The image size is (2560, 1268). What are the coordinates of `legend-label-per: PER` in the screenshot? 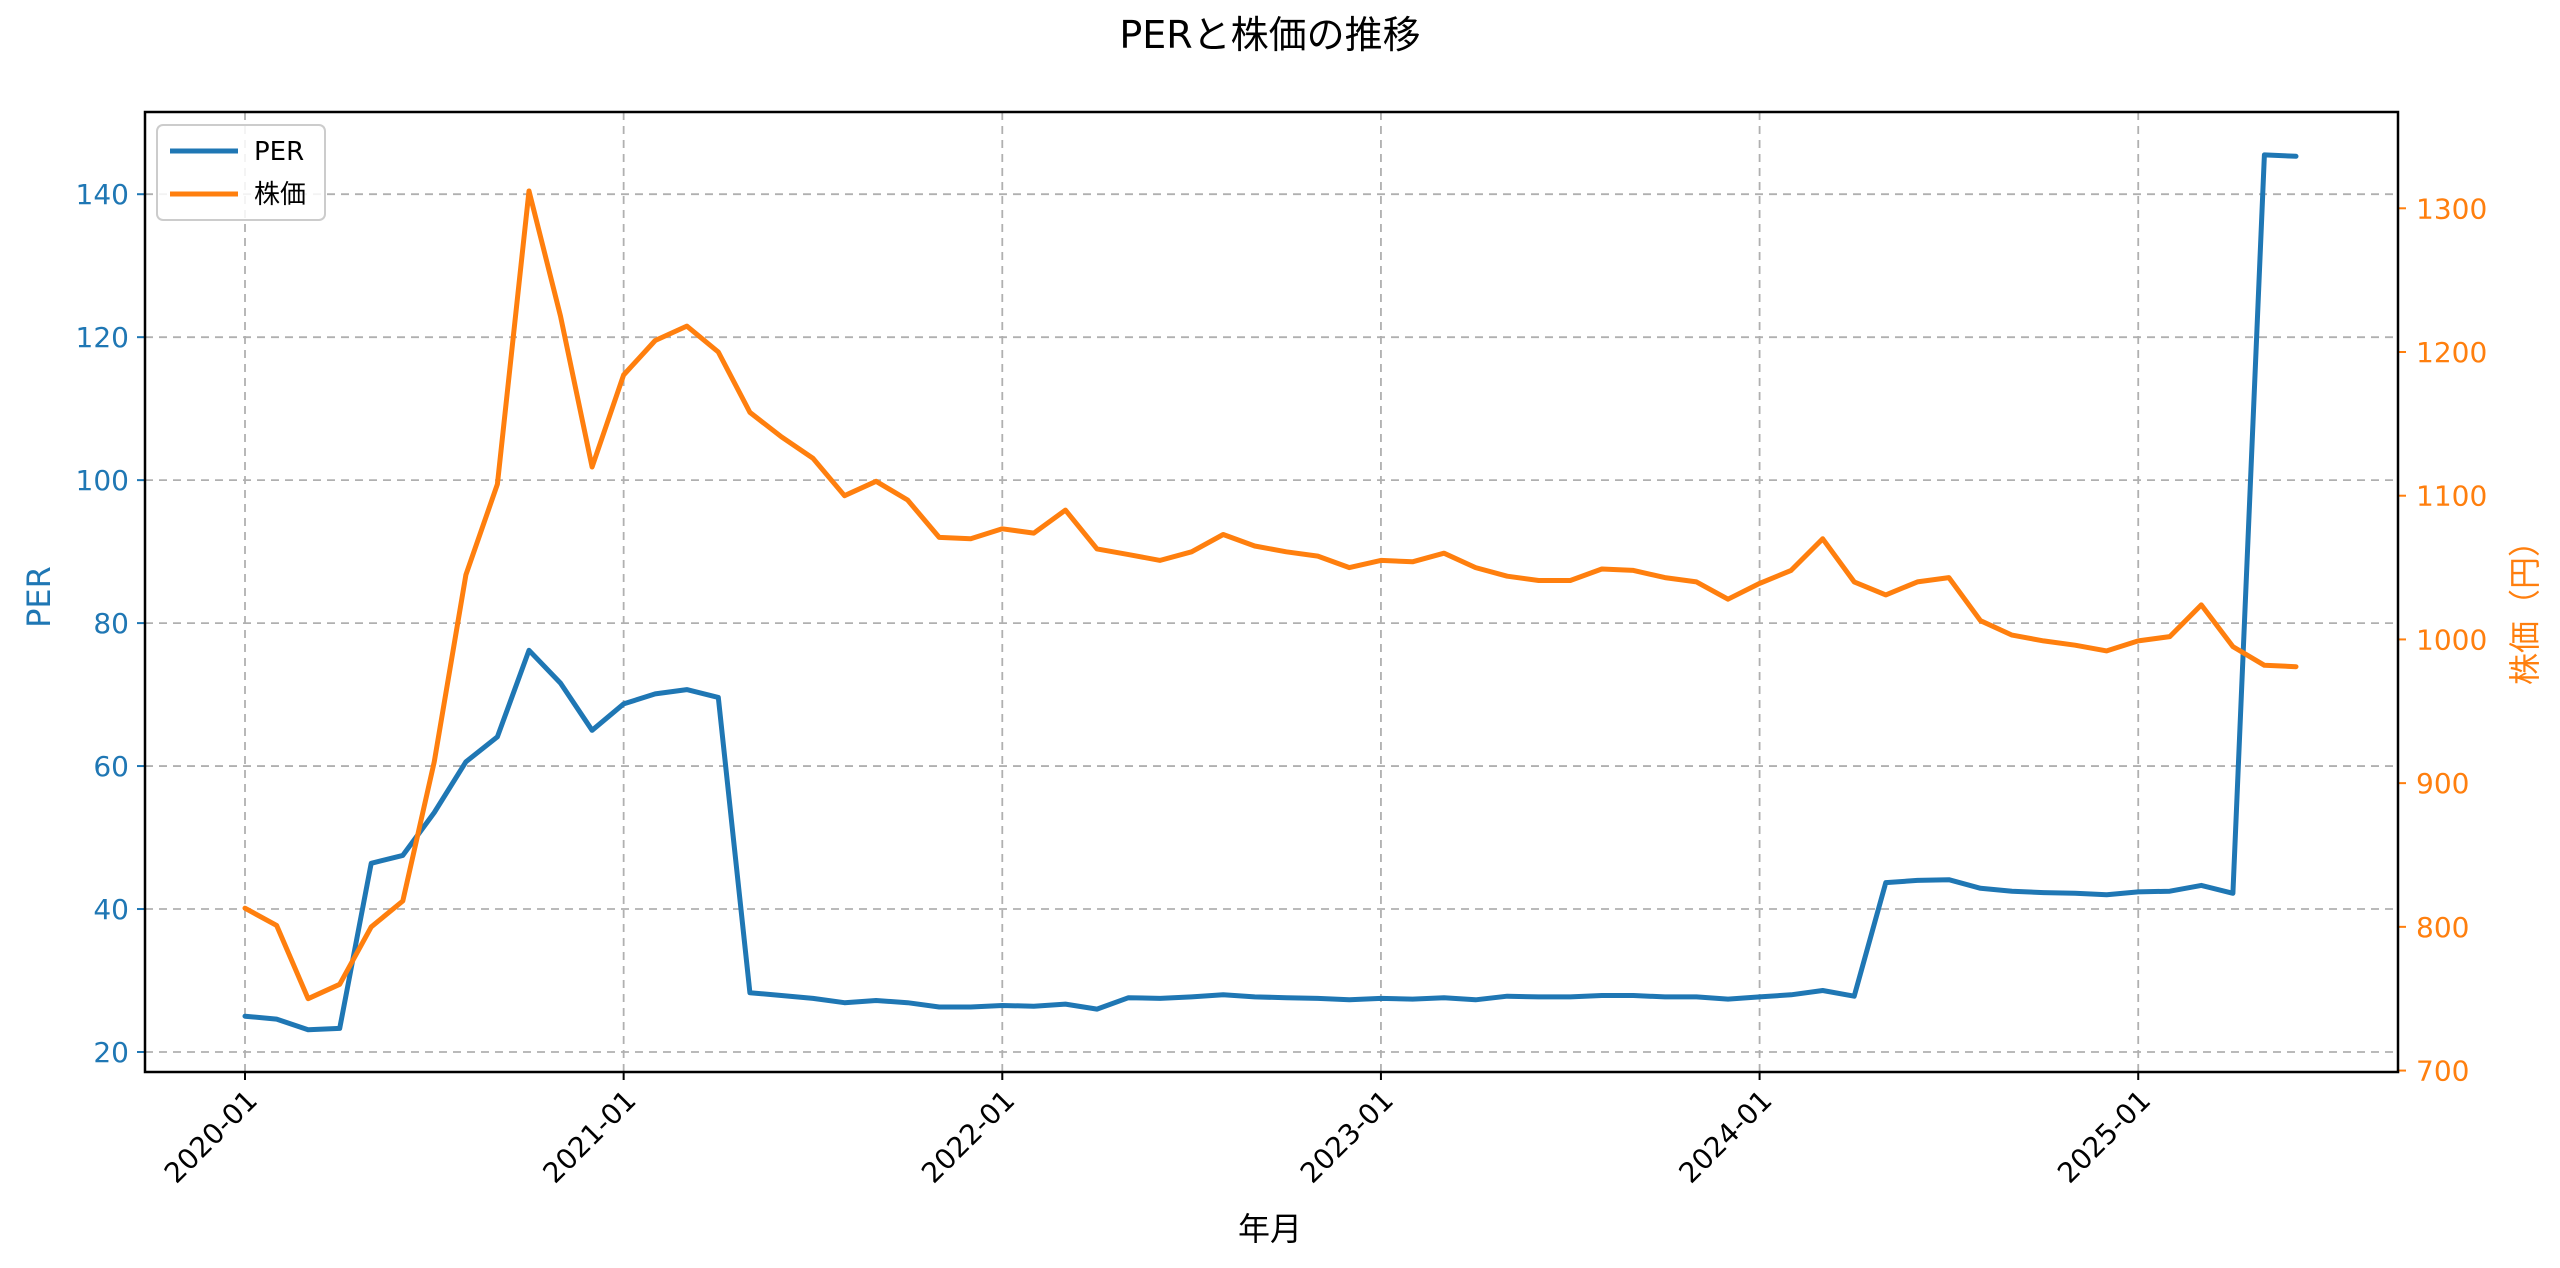 It's located at (279, 152).